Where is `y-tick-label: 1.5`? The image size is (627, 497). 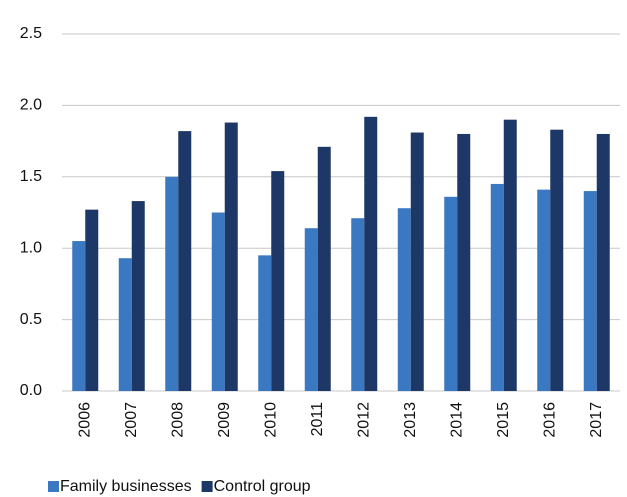 y-tick-label: 1.5 is located at coordinates (31, 176).